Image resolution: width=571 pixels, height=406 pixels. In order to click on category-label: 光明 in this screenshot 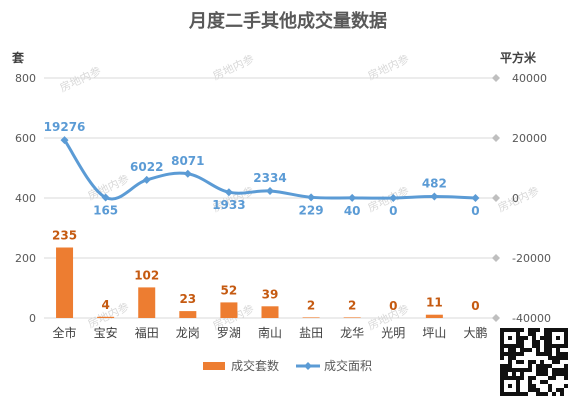, I will do `click(393, 333)`.